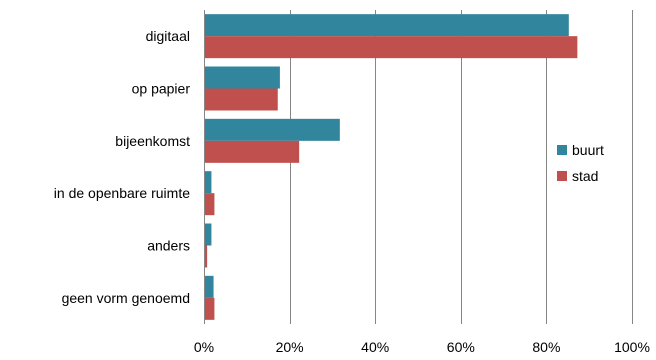 Image resolution: width=656 pixels, height=360 pixels. Describe the element at coordinates (204, 347) in the screenshot. I see `x-tick-label-0: 0%` at that location.